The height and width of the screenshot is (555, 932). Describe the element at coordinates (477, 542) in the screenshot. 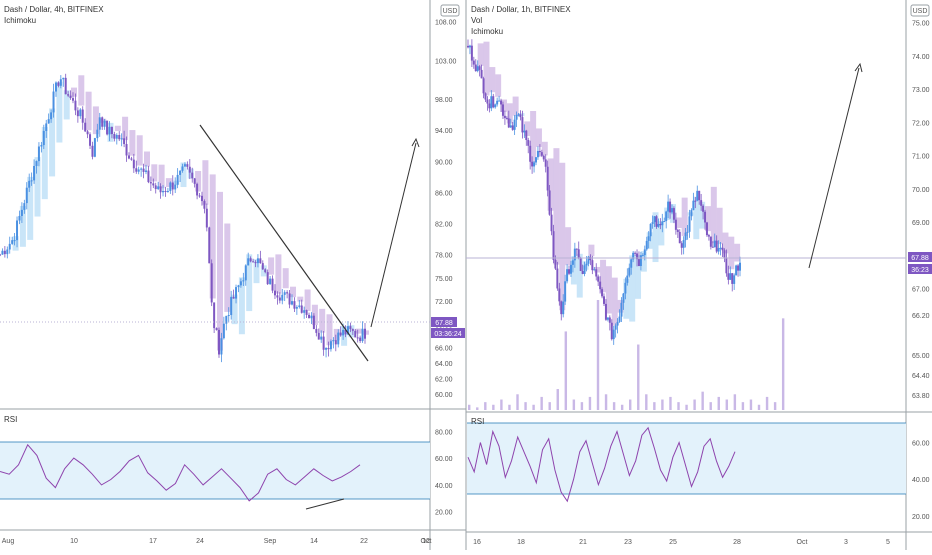

I see `right-time-tick: 16` at that location.